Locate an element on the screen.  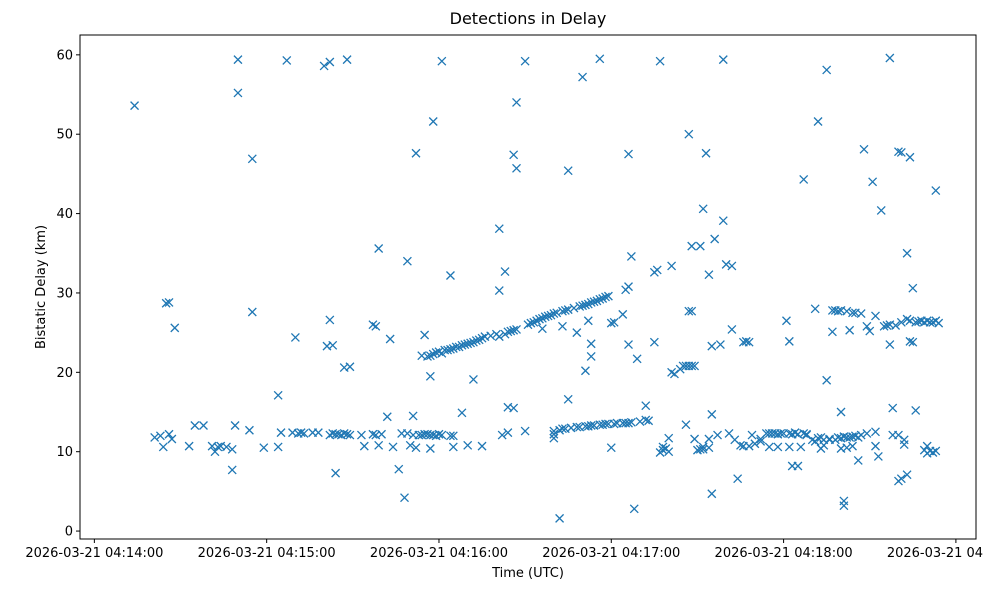
y-tick-label: 0 is located at coordinates (69, 532).